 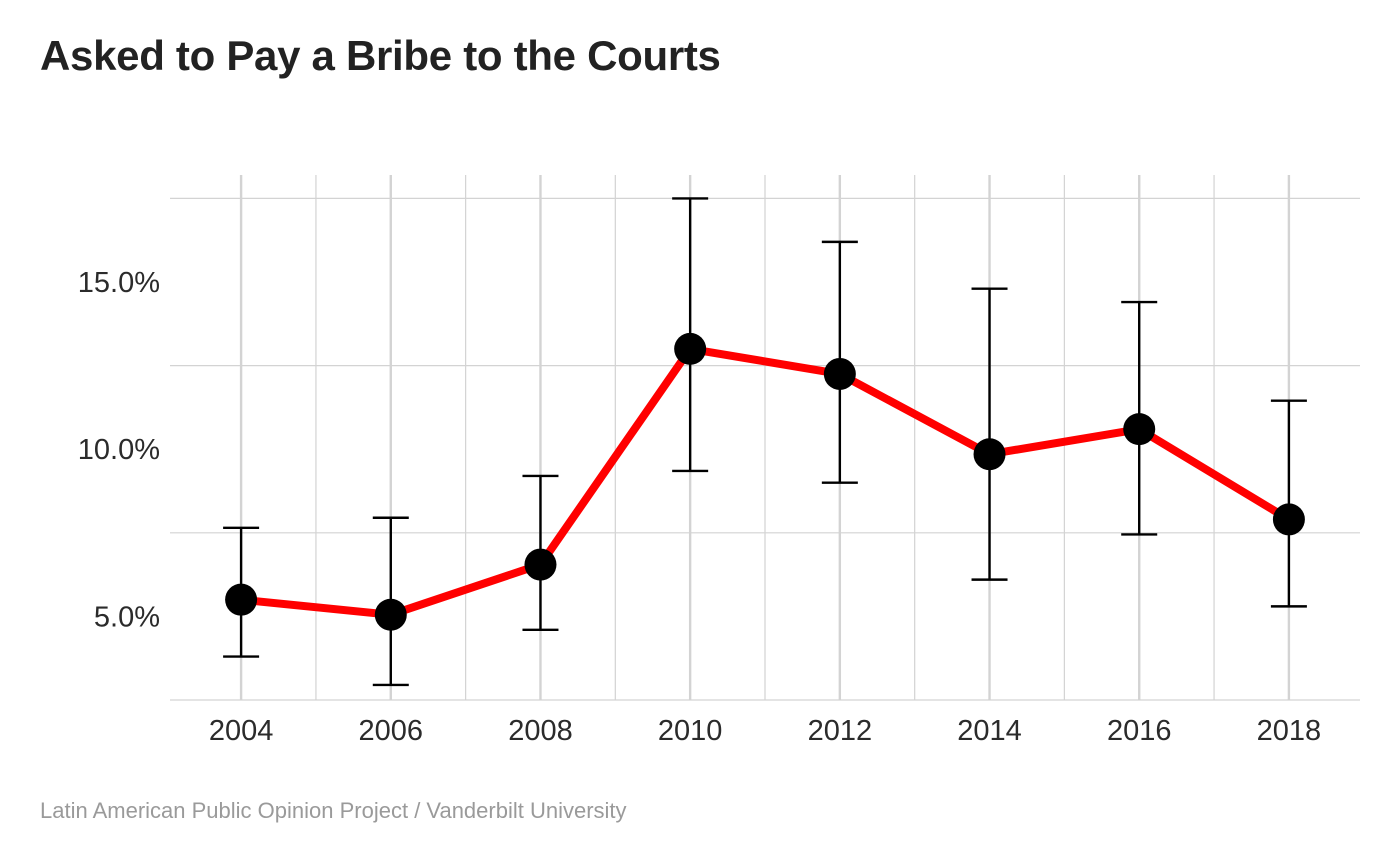 What do you see at coordinates (840, 731) in the screenshot?
I see `x-tick-label: 2012` at bounding box center [840, 731].